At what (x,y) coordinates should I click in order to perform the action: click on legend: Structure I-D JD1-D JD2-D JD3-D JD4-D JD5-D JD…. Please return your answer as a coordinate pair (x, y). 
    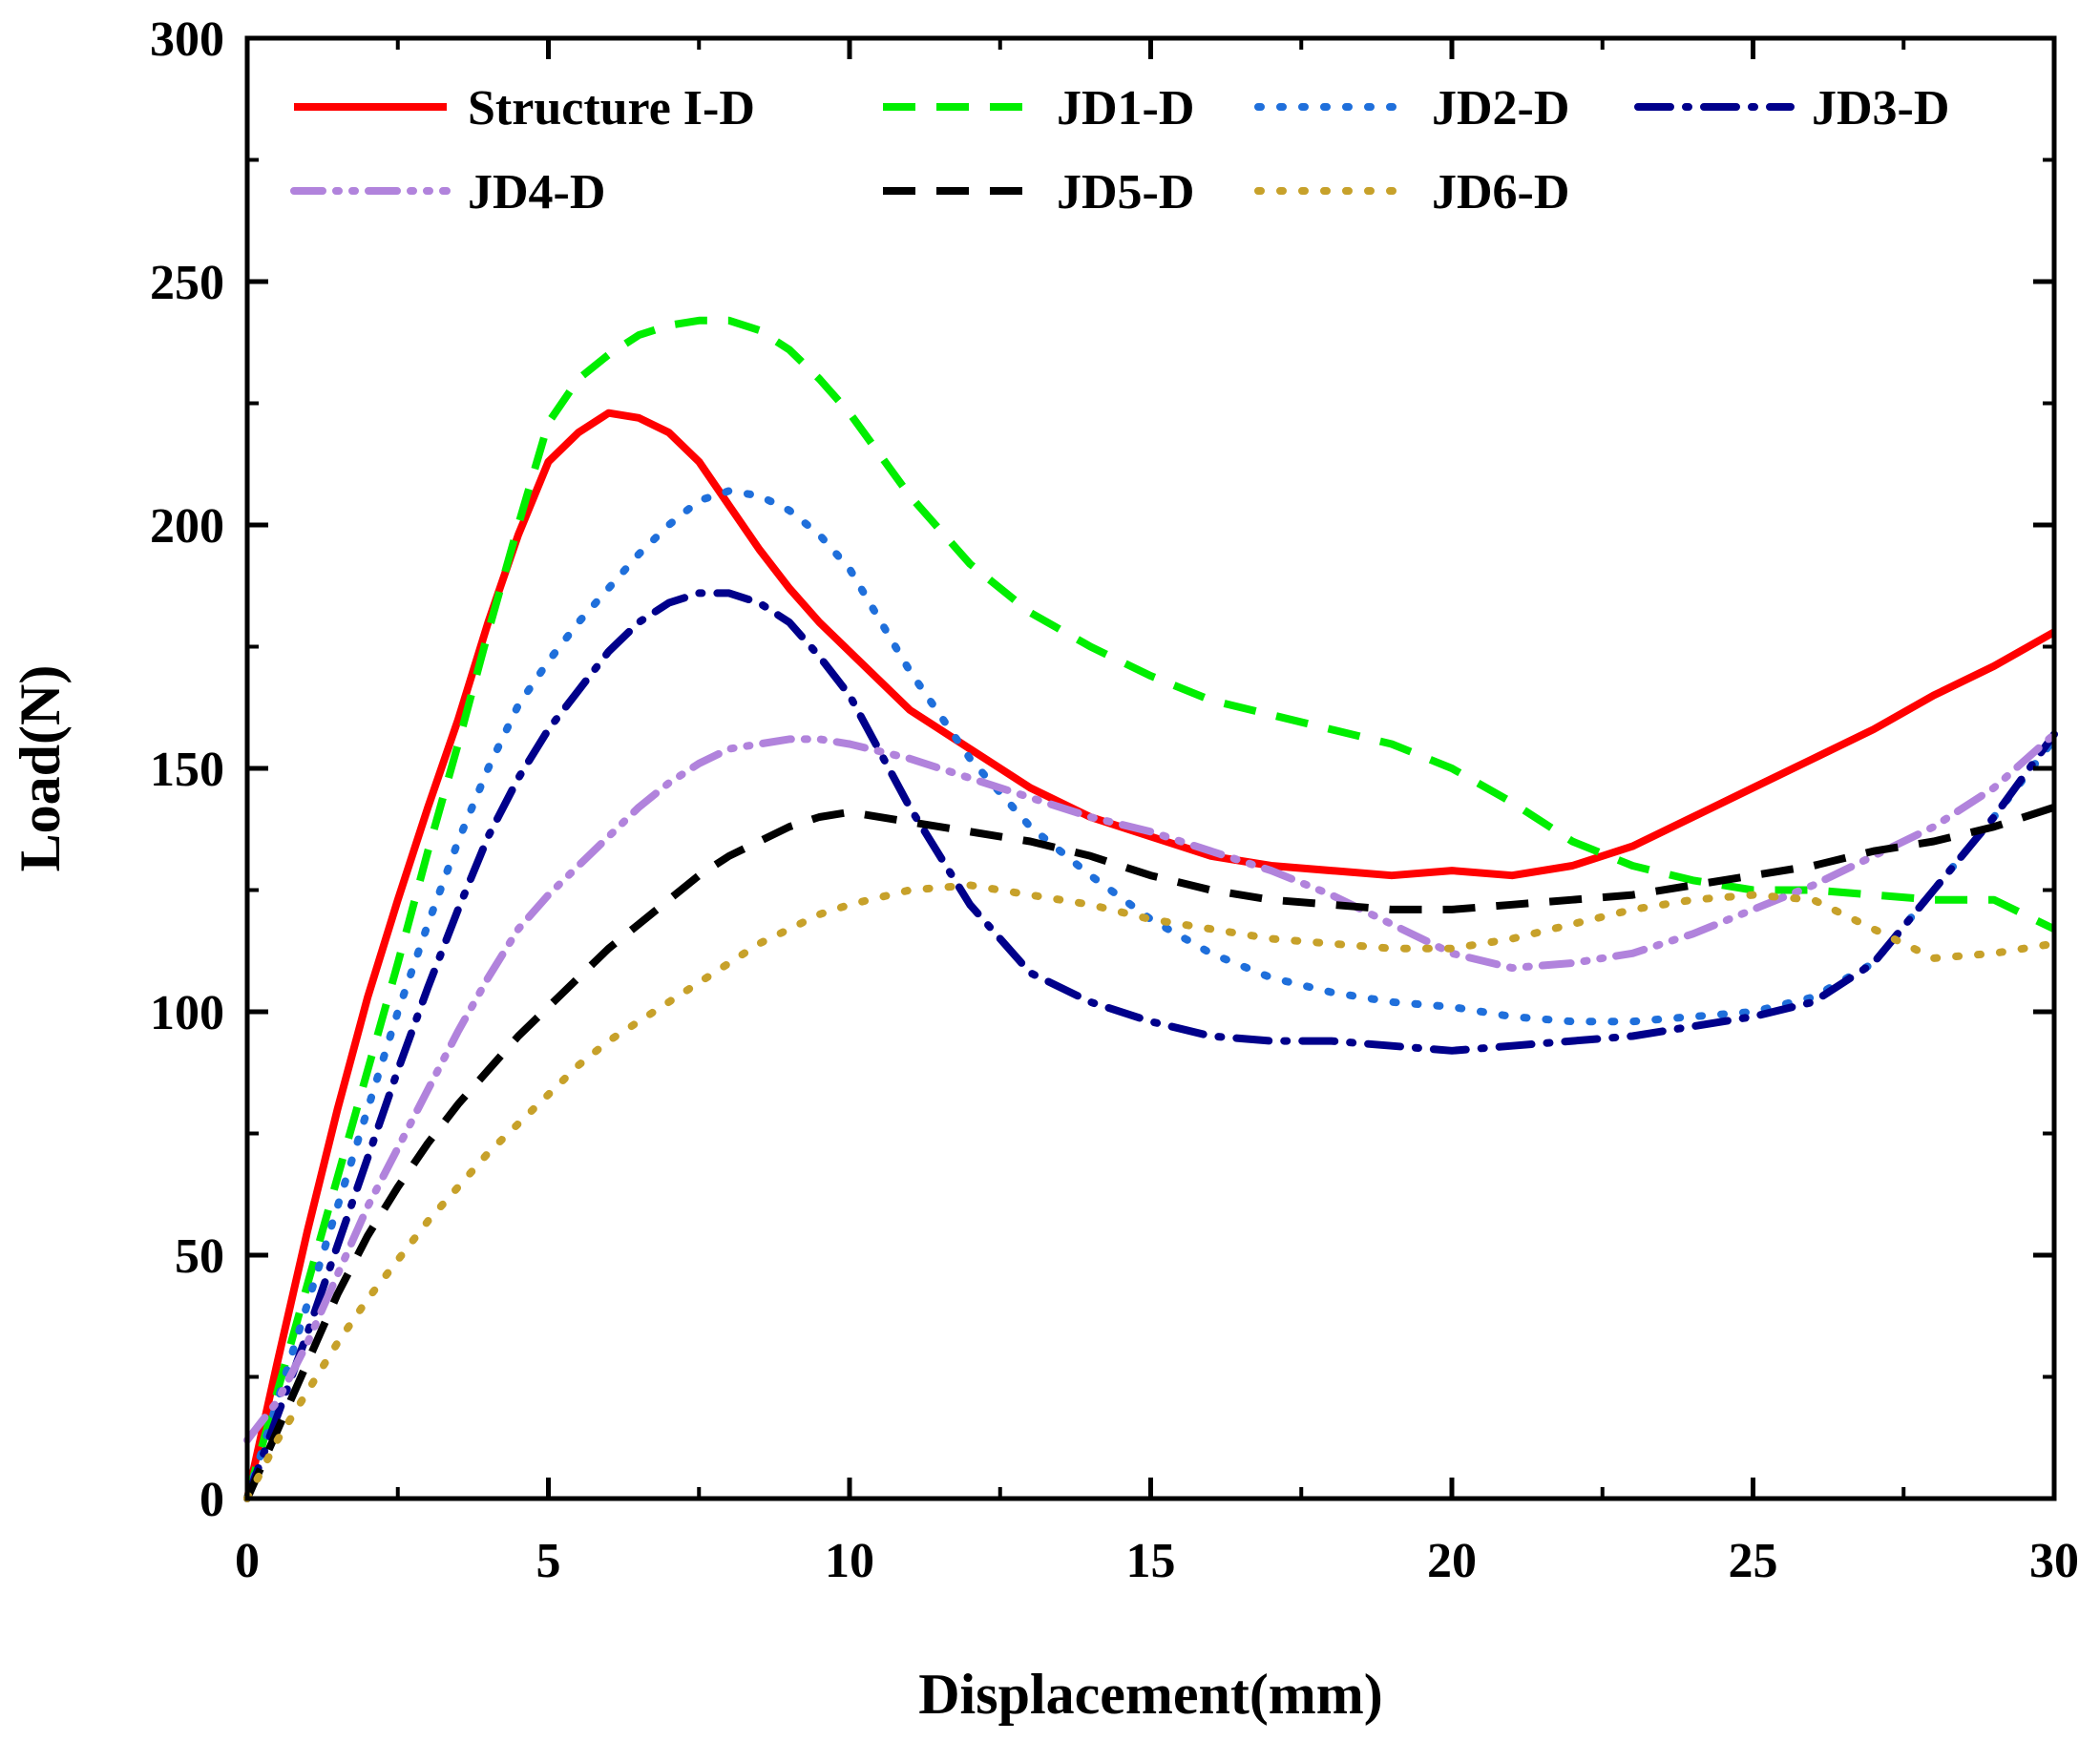
    Looking at the image, I should click on (1119, 150).